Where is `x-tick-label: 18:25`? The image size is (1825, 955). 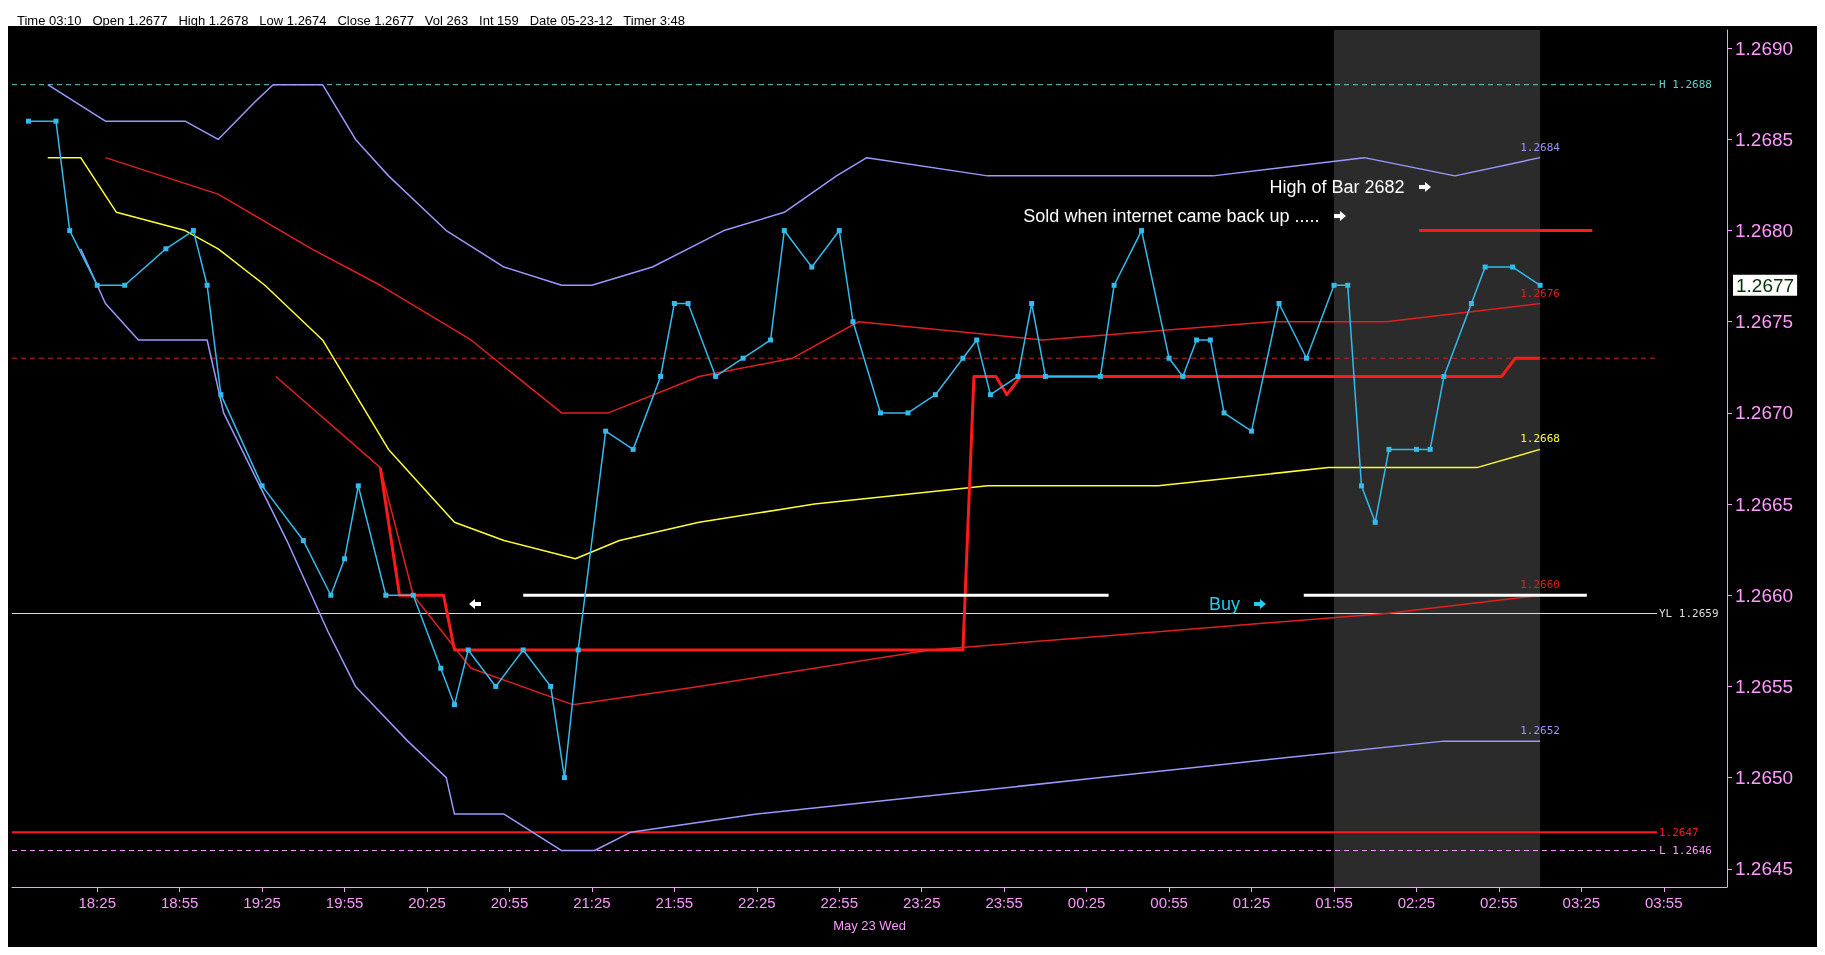 x-tick-label: 18:25 is located at coordinates (97, 902).